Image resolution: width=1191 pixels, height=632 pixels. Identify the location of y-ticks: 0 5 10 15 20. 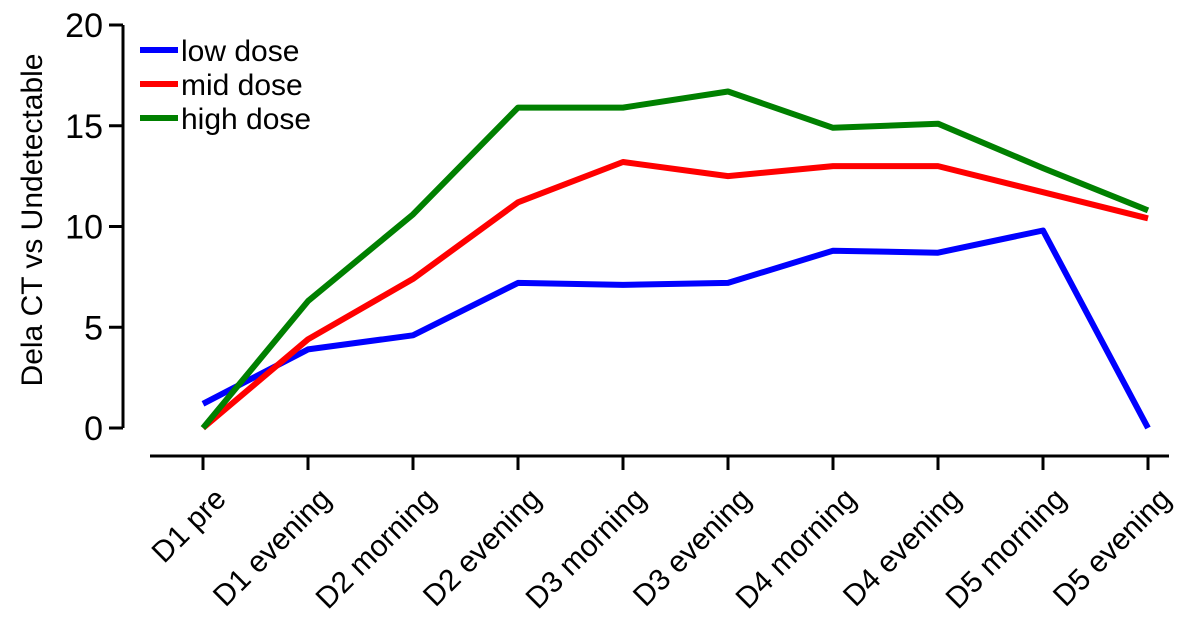
(94, 227).